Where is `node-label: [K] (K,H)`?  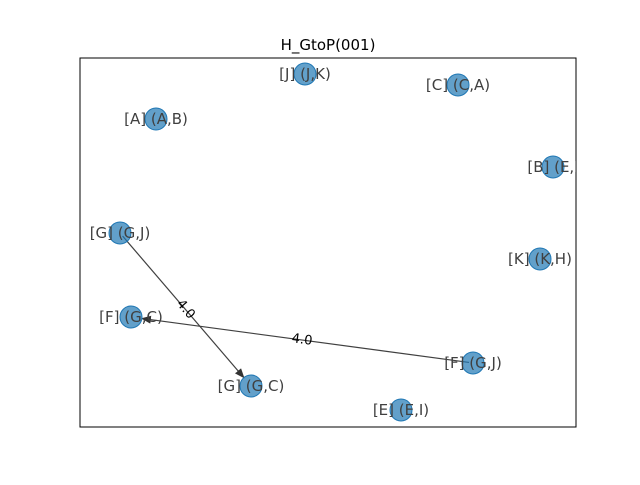 node-label: [K] (K,H) is located at coordinates (540, 259).